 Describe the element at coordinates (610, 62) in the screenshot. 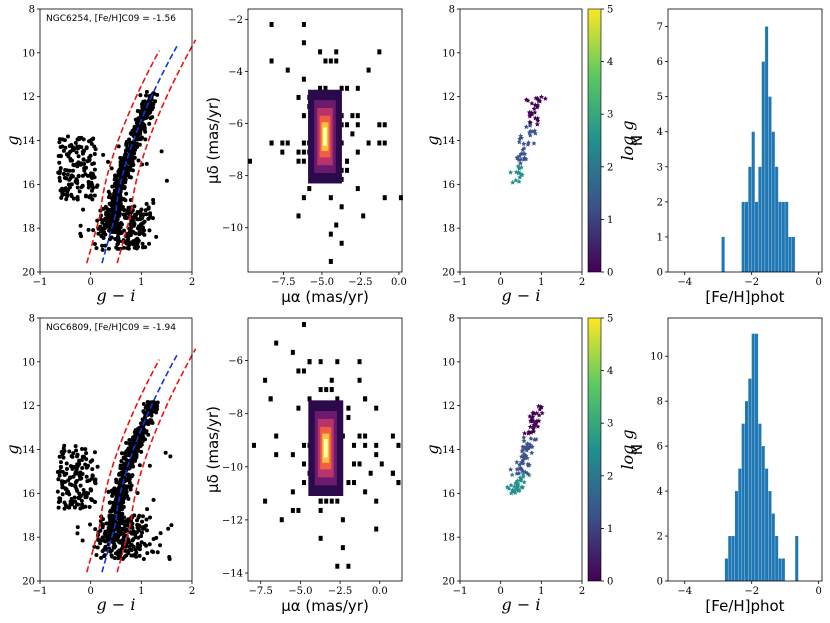

I see `colorbar-tick-label: 4` at that location.